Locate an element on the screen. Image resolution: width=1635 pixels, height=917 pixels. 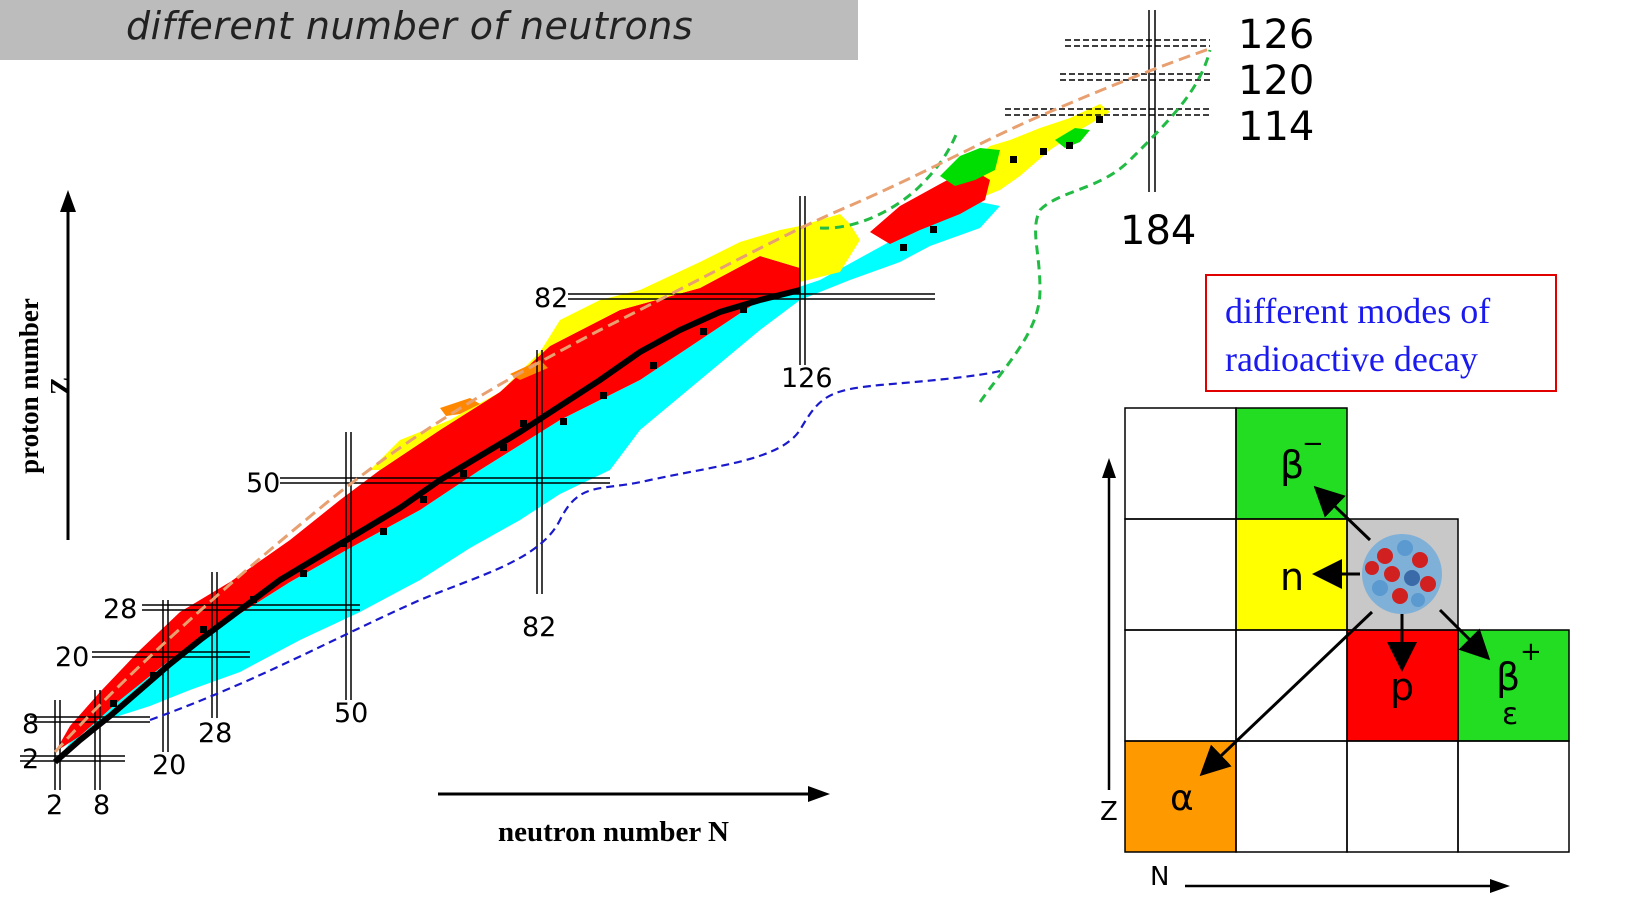
n-label-50: 50 is located at coordinates (351, 713).